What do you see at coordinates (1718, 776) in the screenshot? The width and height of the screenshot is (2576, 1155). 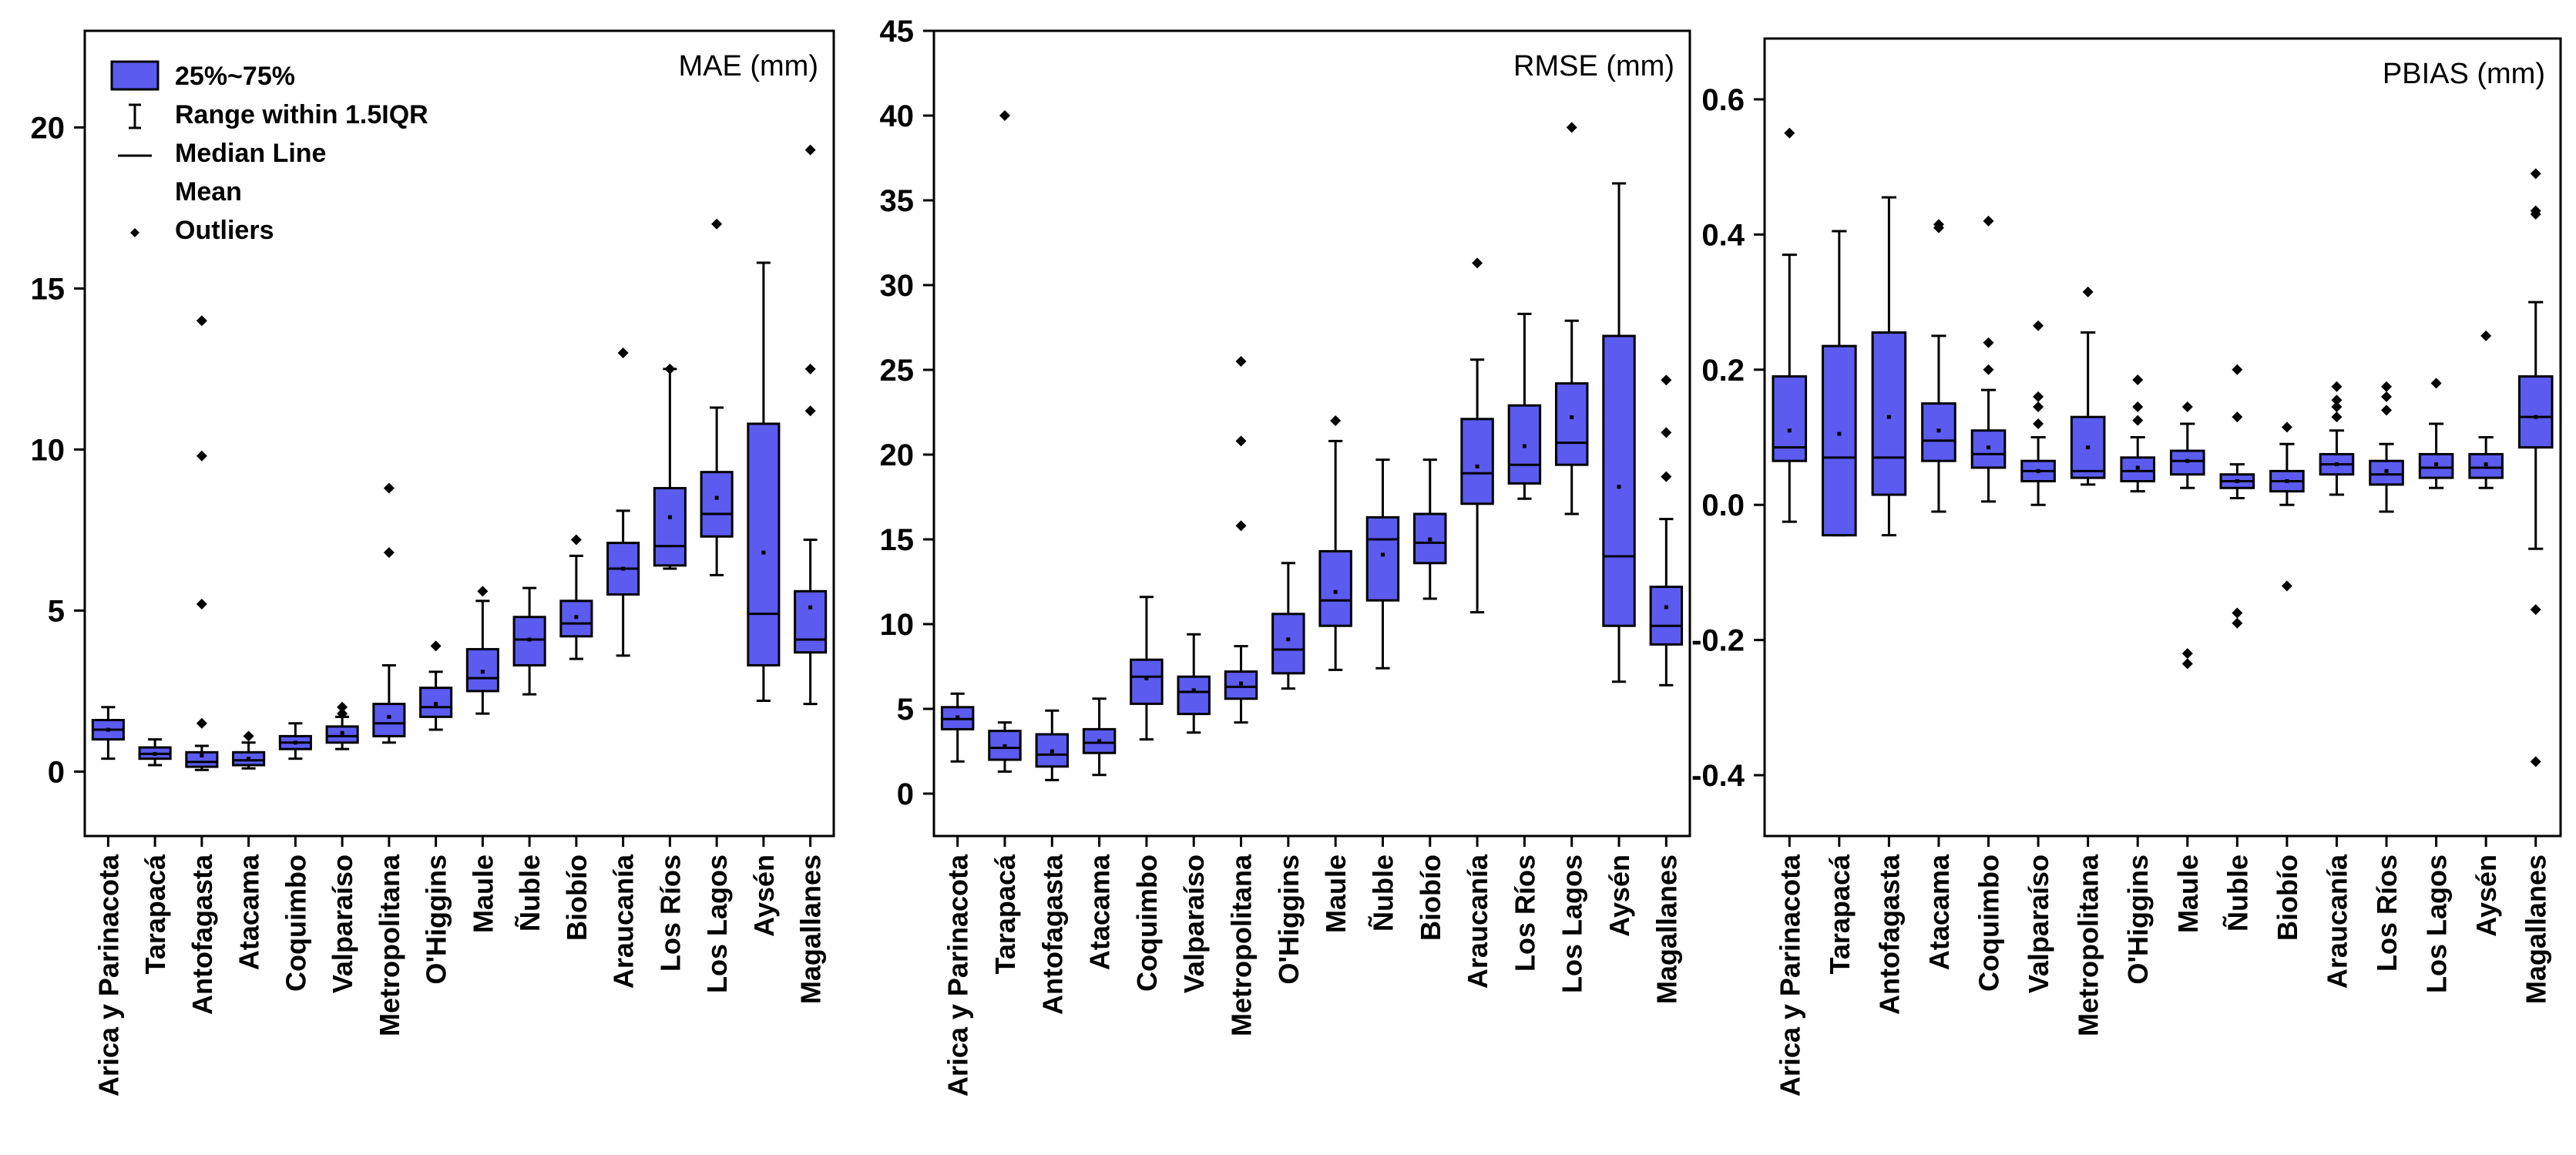 I see `y-tick-label: -0.4` at bounding box center [1718, 776].